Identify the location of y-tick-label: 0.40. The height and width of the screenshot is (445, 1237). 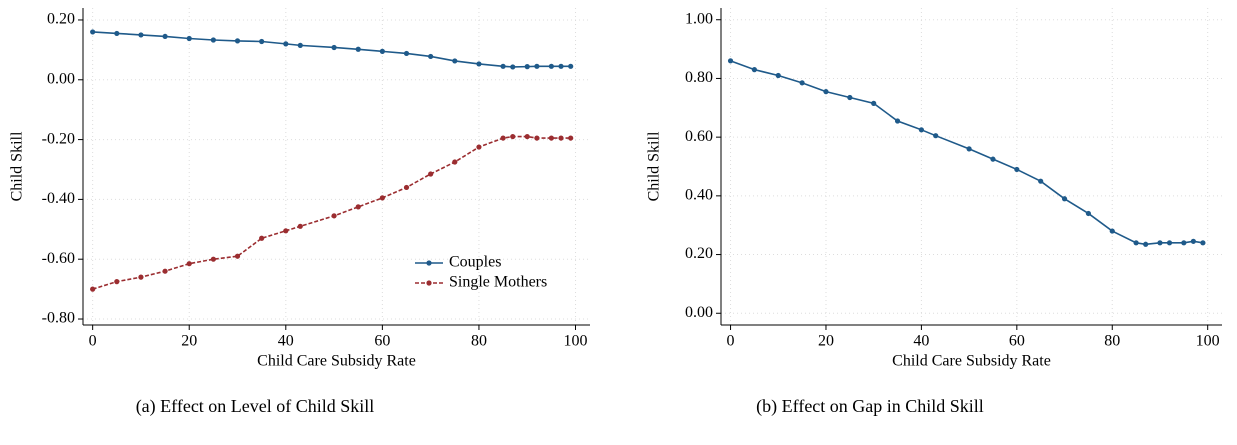
(699, 195).